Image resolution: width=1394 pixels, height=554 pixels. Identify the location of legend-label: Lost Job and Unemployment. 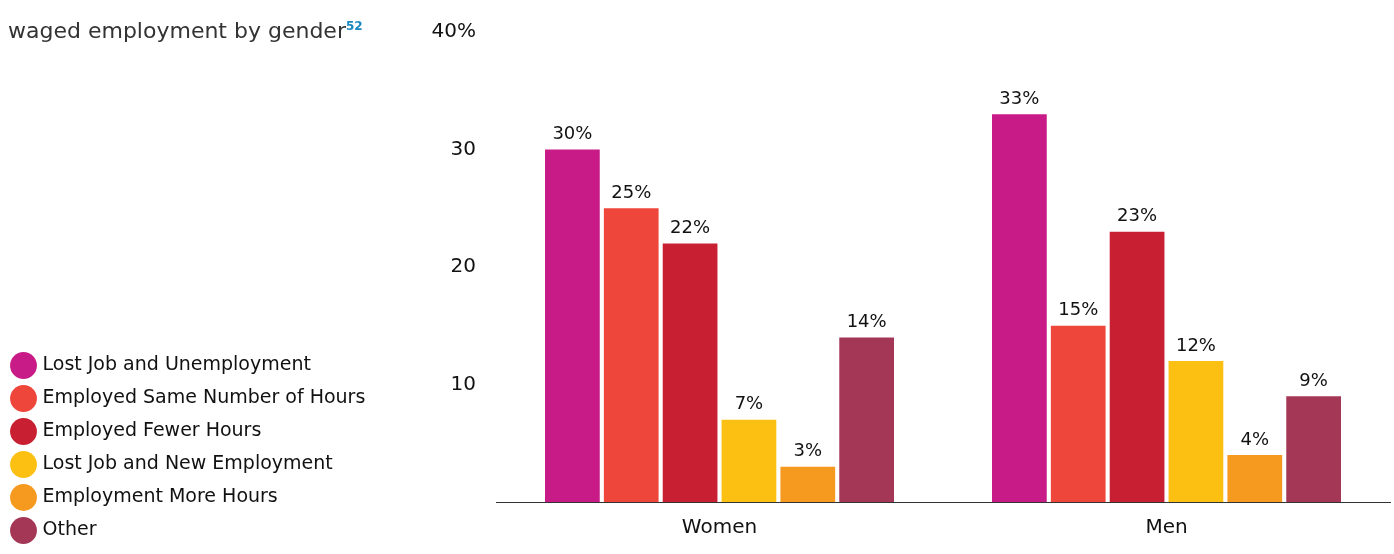
(195, 363).